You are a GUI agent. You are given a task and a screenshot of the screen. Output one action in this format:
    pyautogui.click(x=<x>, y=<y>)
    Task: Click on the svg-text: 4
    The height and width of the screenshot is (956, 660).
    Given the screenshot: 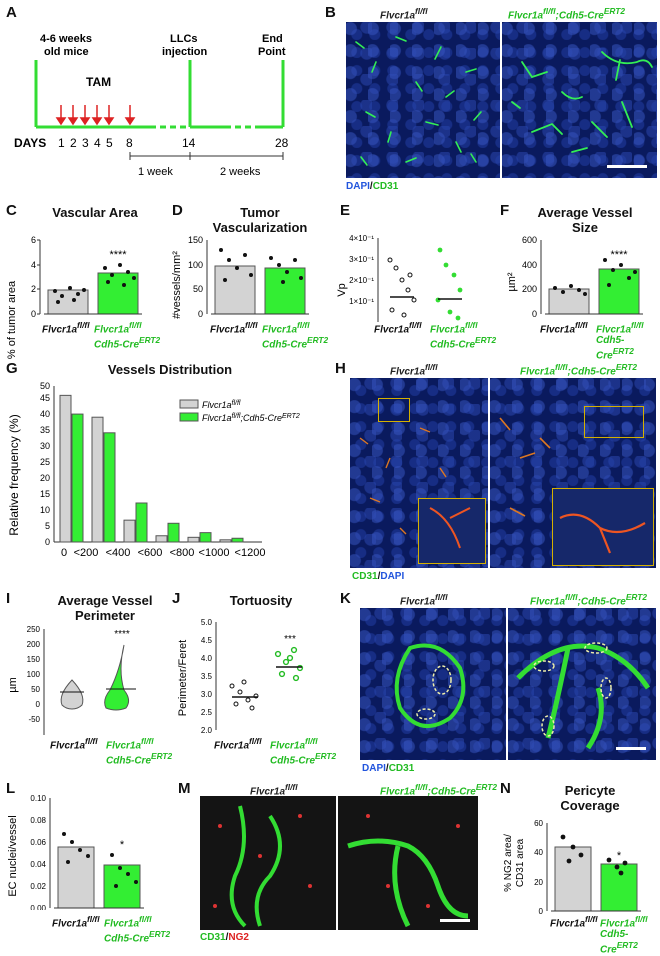 What is the action you would take?
    pyautogui.click(x=33, y=265)
    